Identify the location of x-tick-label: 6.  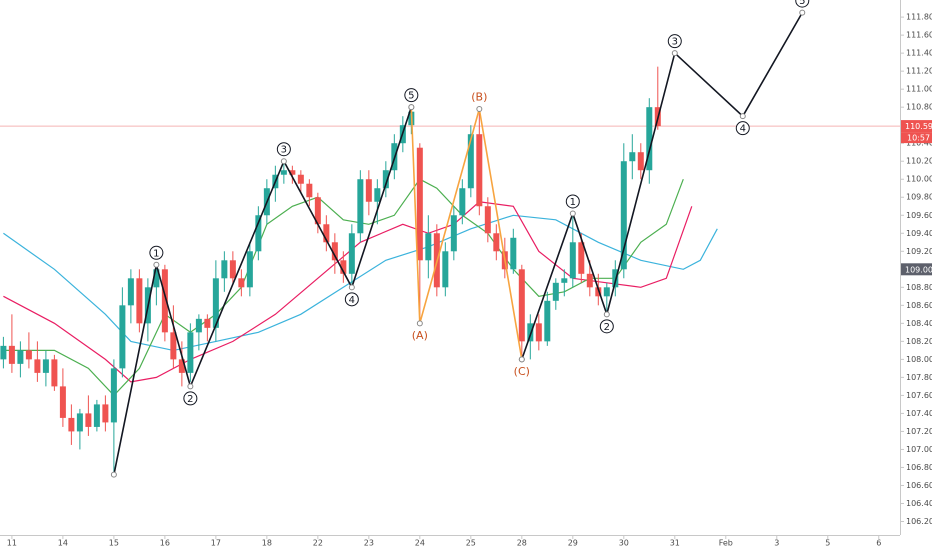
(878, 543).